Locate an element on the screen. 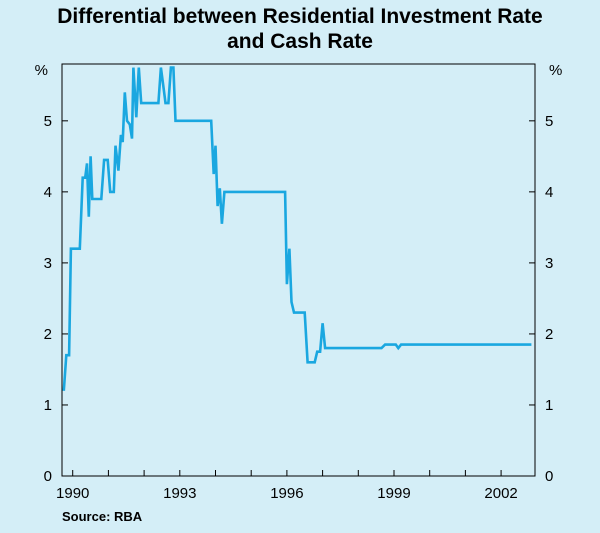 The width and height of the screenshot is (600, 533). source-note: Source: RBA is located at coordinates (102, 516).